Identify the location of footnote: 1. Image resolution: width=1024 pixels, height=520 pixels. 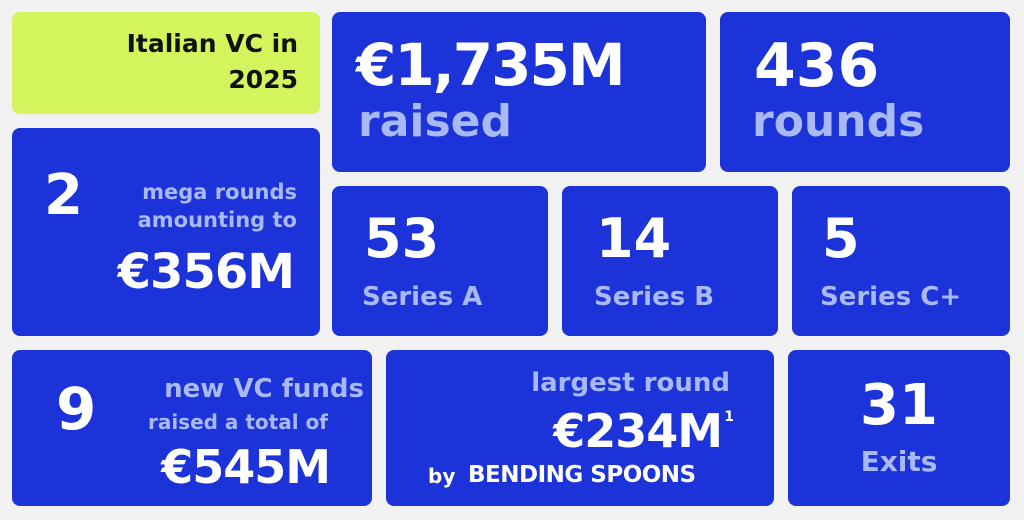
(729, 417).